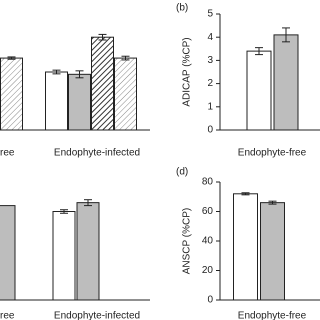  What do you see at coordinates (208, 182) in the screenshot?
I see `y-tick-label: 80` at bounding box center [208, 182].